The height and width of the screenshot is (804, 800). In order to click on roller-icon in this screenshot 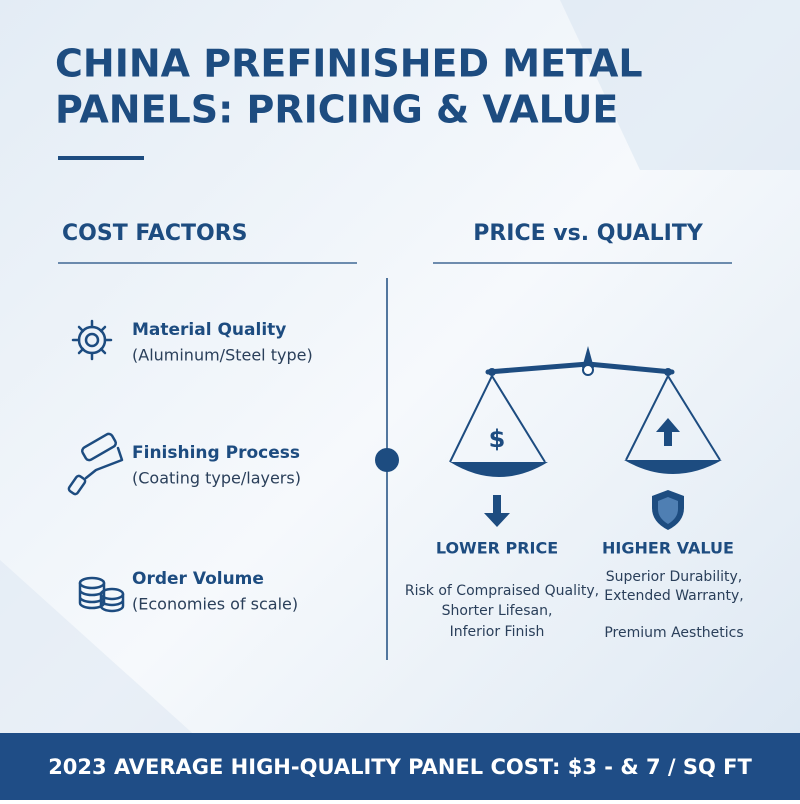, I will do `click(95, 464)`.